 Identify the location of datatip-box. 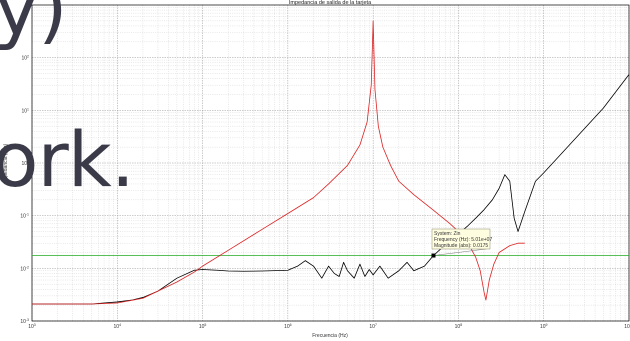
(461, 239).